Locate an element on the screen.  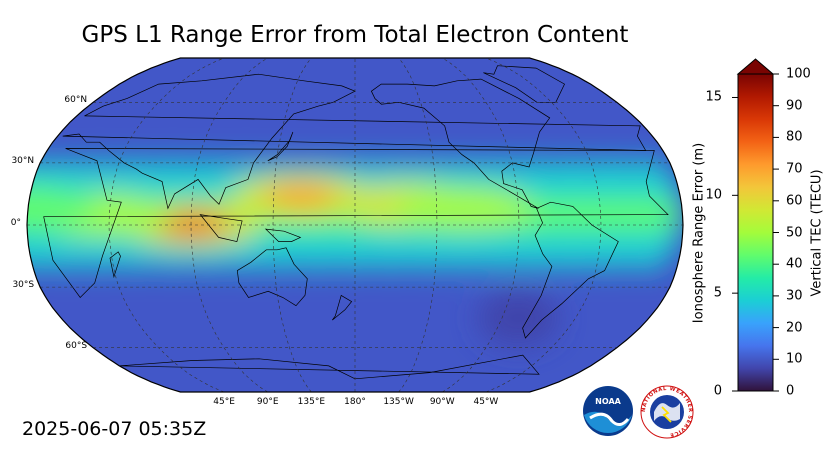
noaa-logo-text: NOAA is located at coordinates (608, 401).